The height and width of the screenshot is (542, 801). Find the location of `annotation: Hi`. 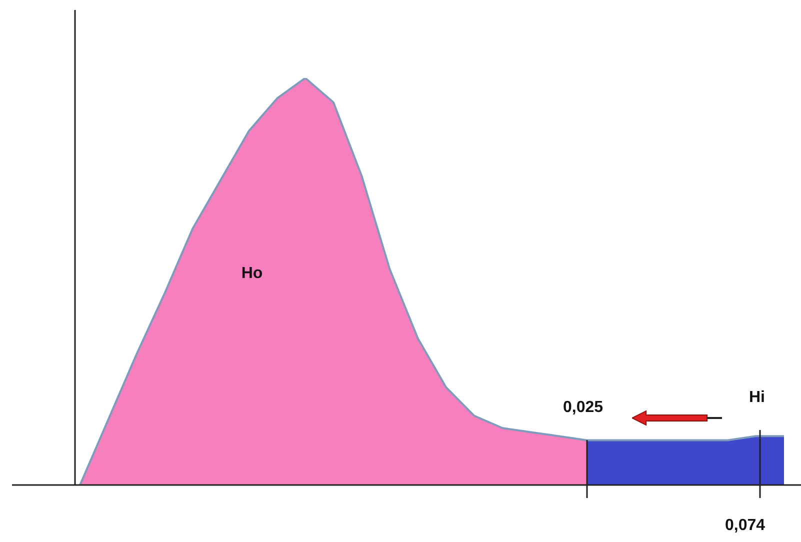

annotation: Hi is located at coordinates (757, 397).